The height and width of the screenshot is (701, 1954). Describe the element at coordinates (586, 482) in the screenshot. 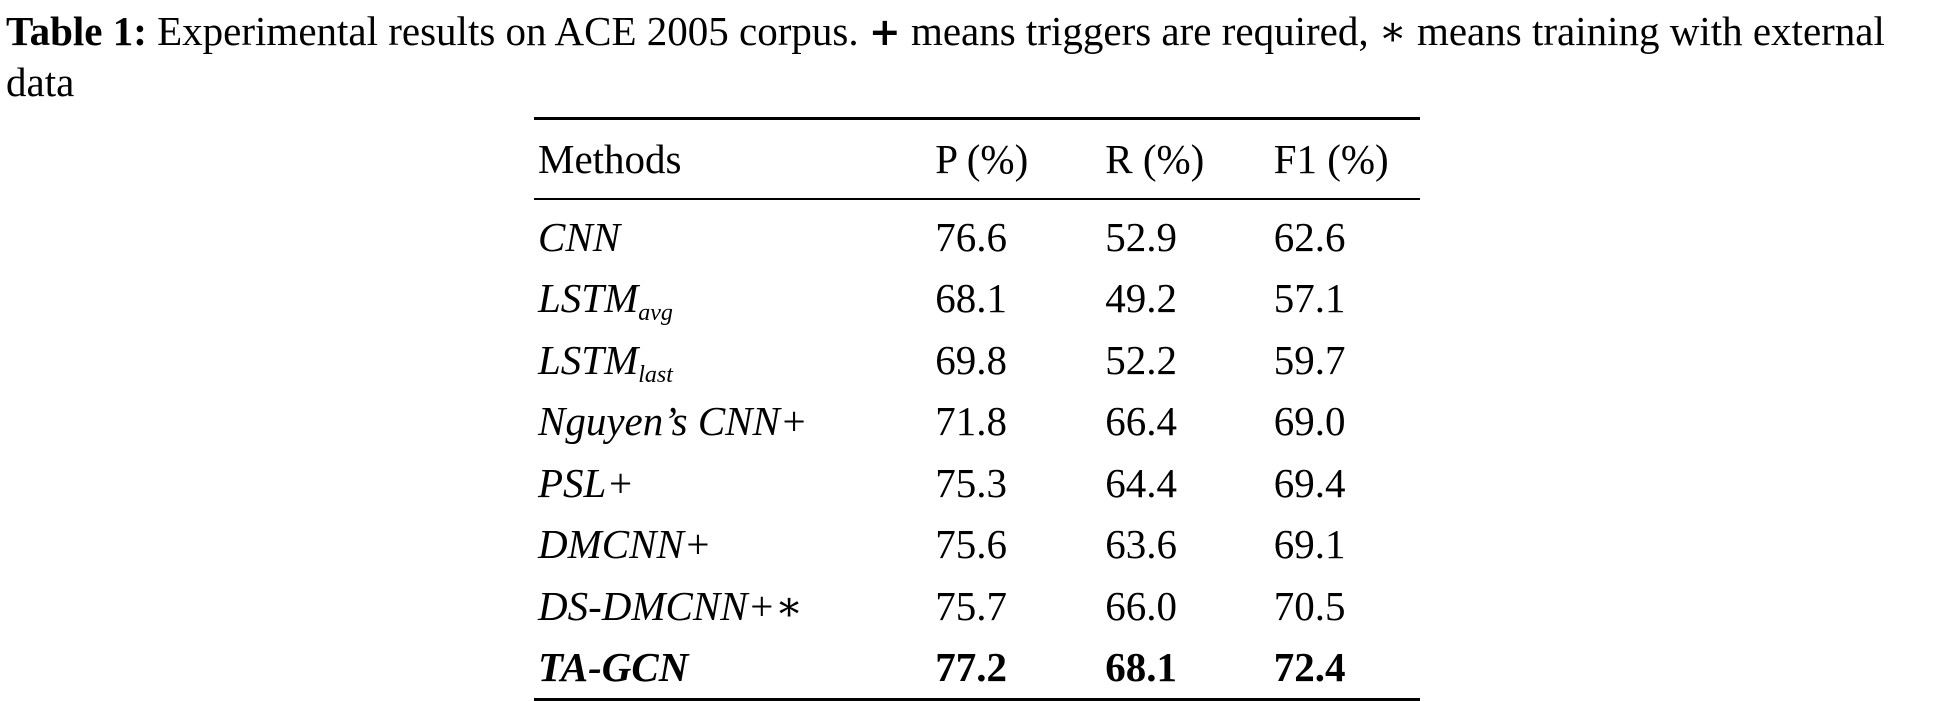

I see `method-name: PSL+` at that location.